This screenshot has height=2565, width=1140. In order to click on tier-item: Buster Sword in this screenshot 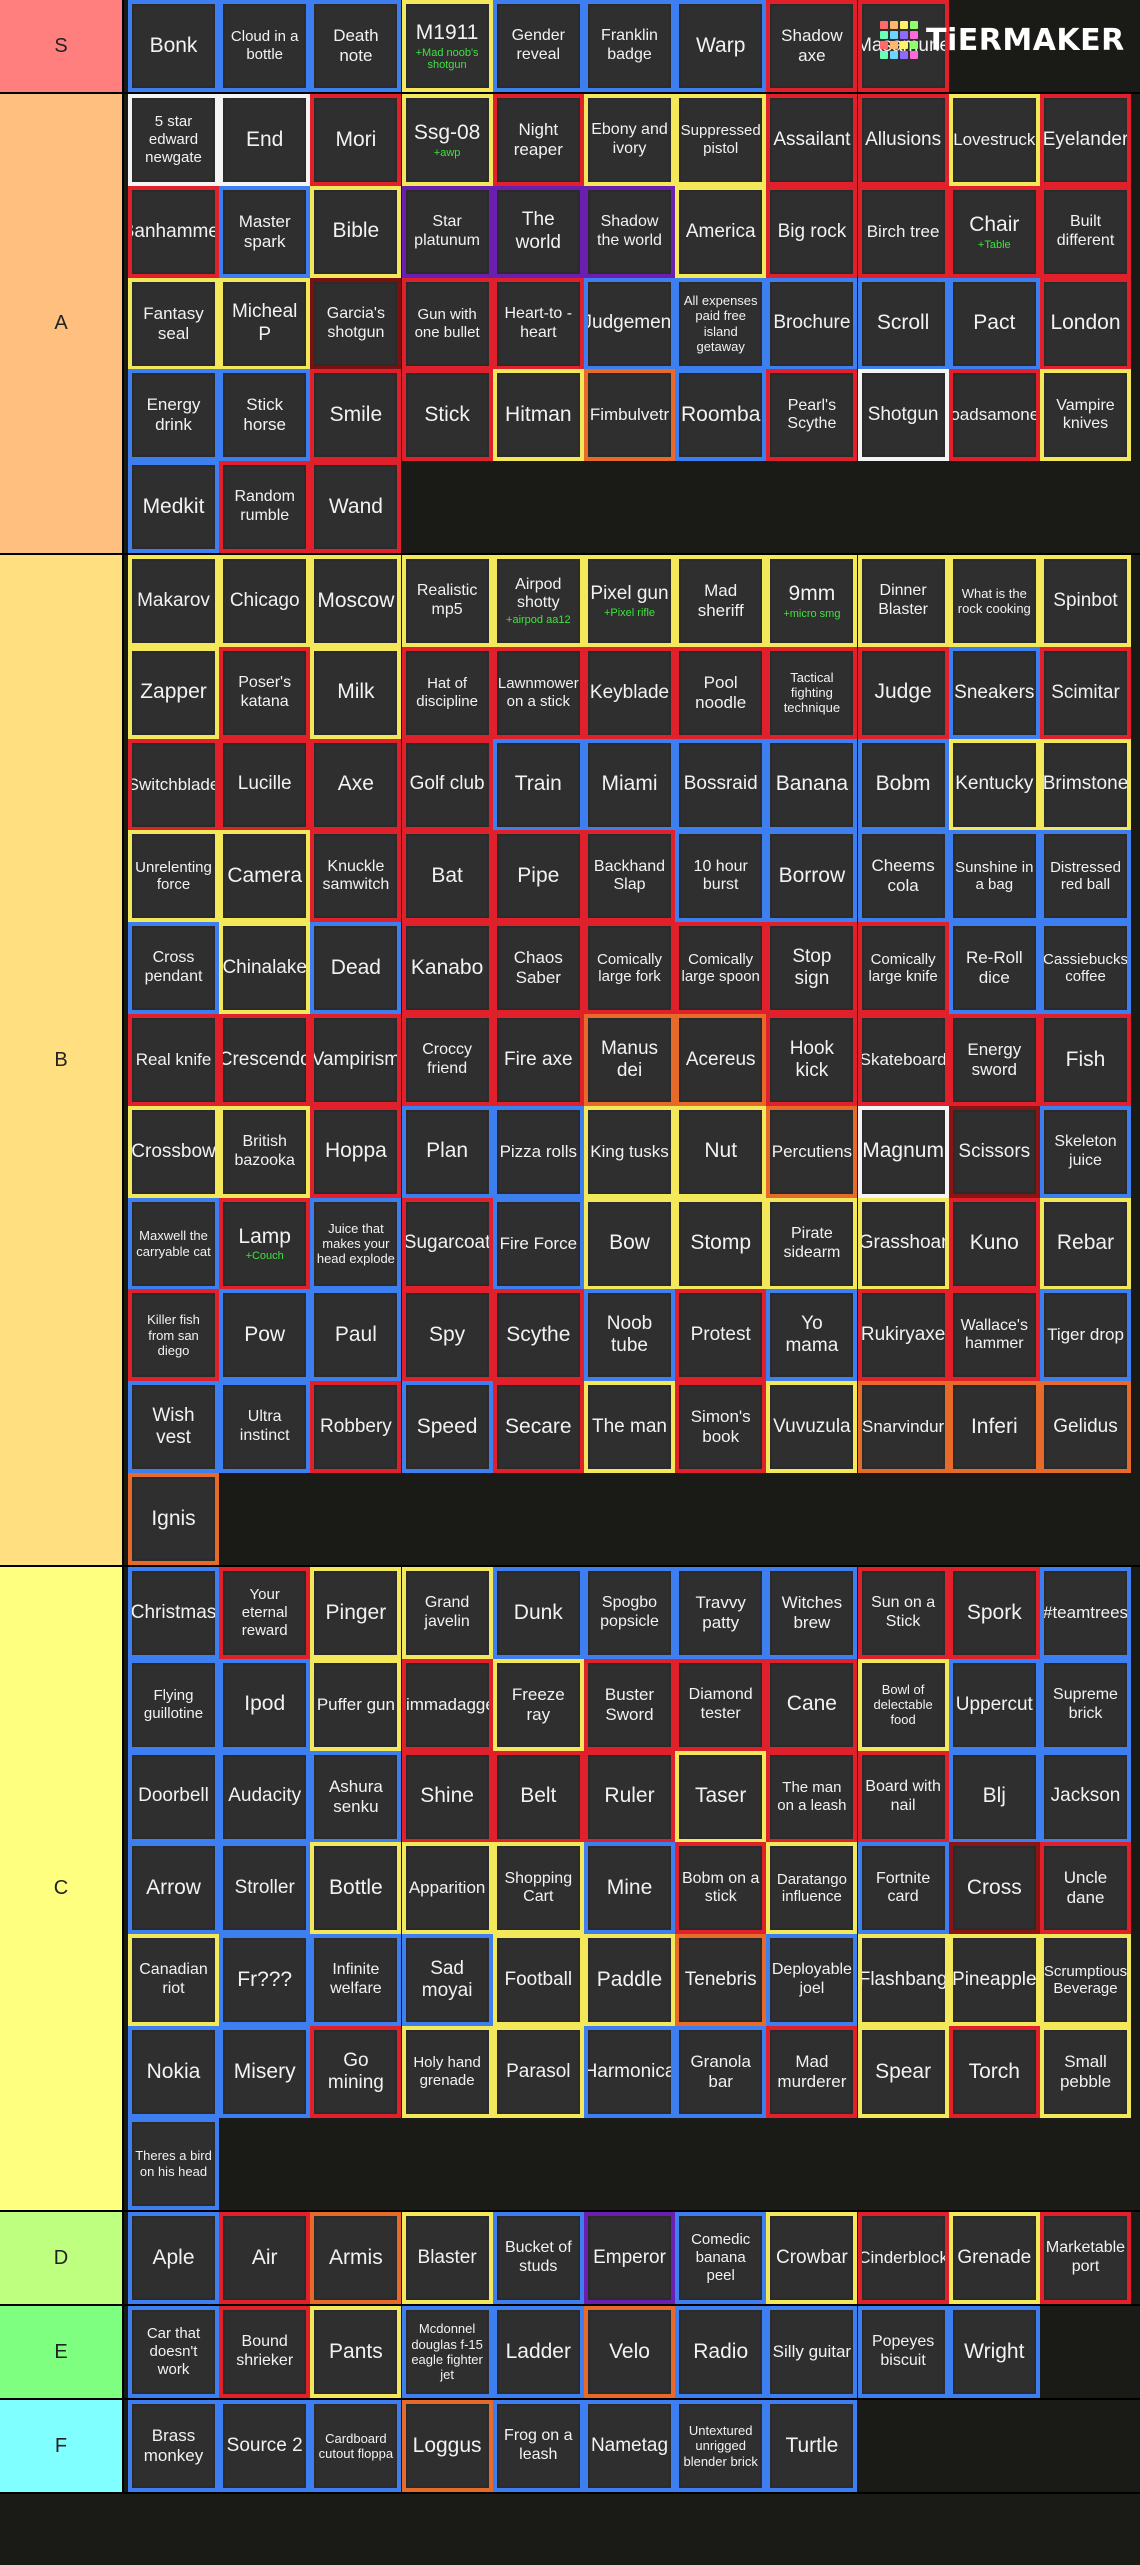, I will do `click(629, 1704)`.